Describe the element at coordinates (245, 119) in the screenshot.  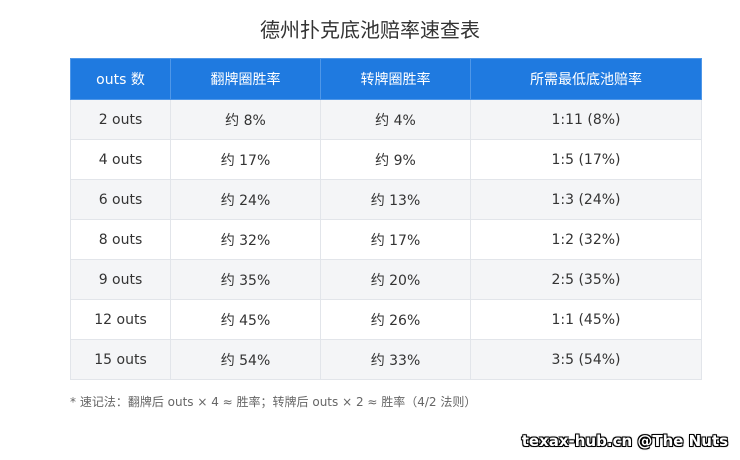
I see `cell-flop-equity: 约 8%` at that location.